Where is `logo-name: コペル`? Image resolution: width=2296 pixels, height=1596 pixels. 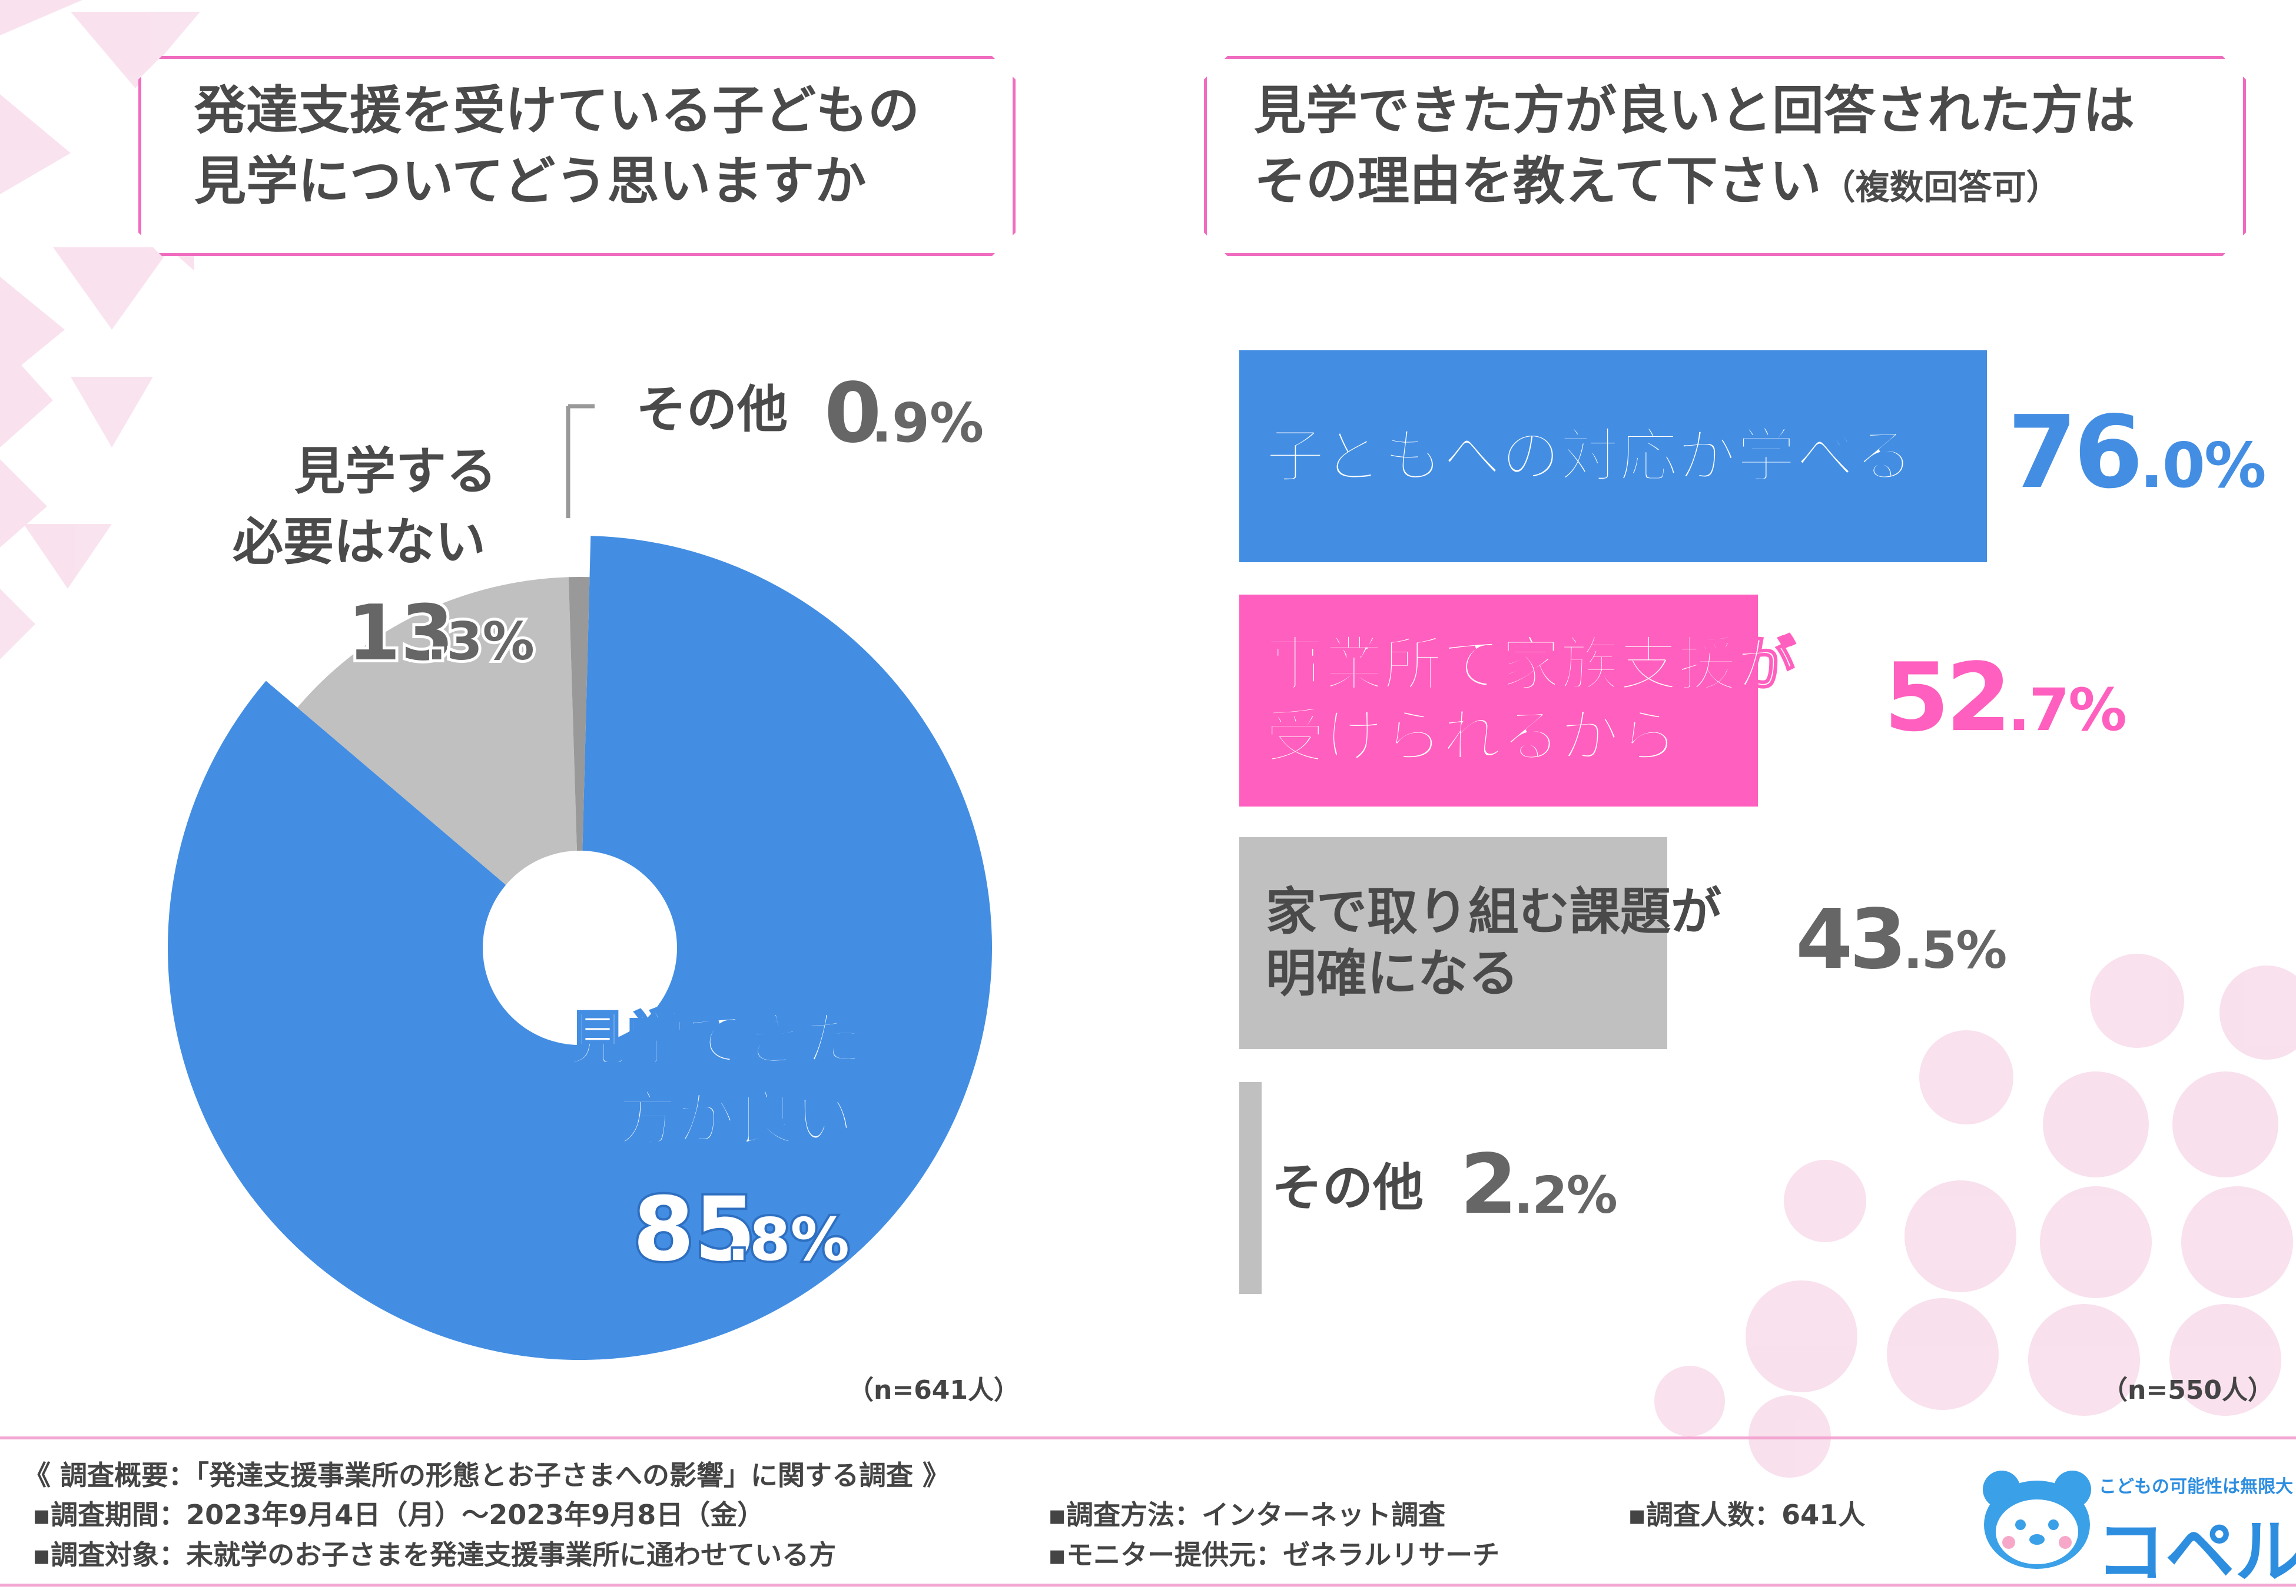
logo-name: コペル is located at coordinates (2196, 1551).